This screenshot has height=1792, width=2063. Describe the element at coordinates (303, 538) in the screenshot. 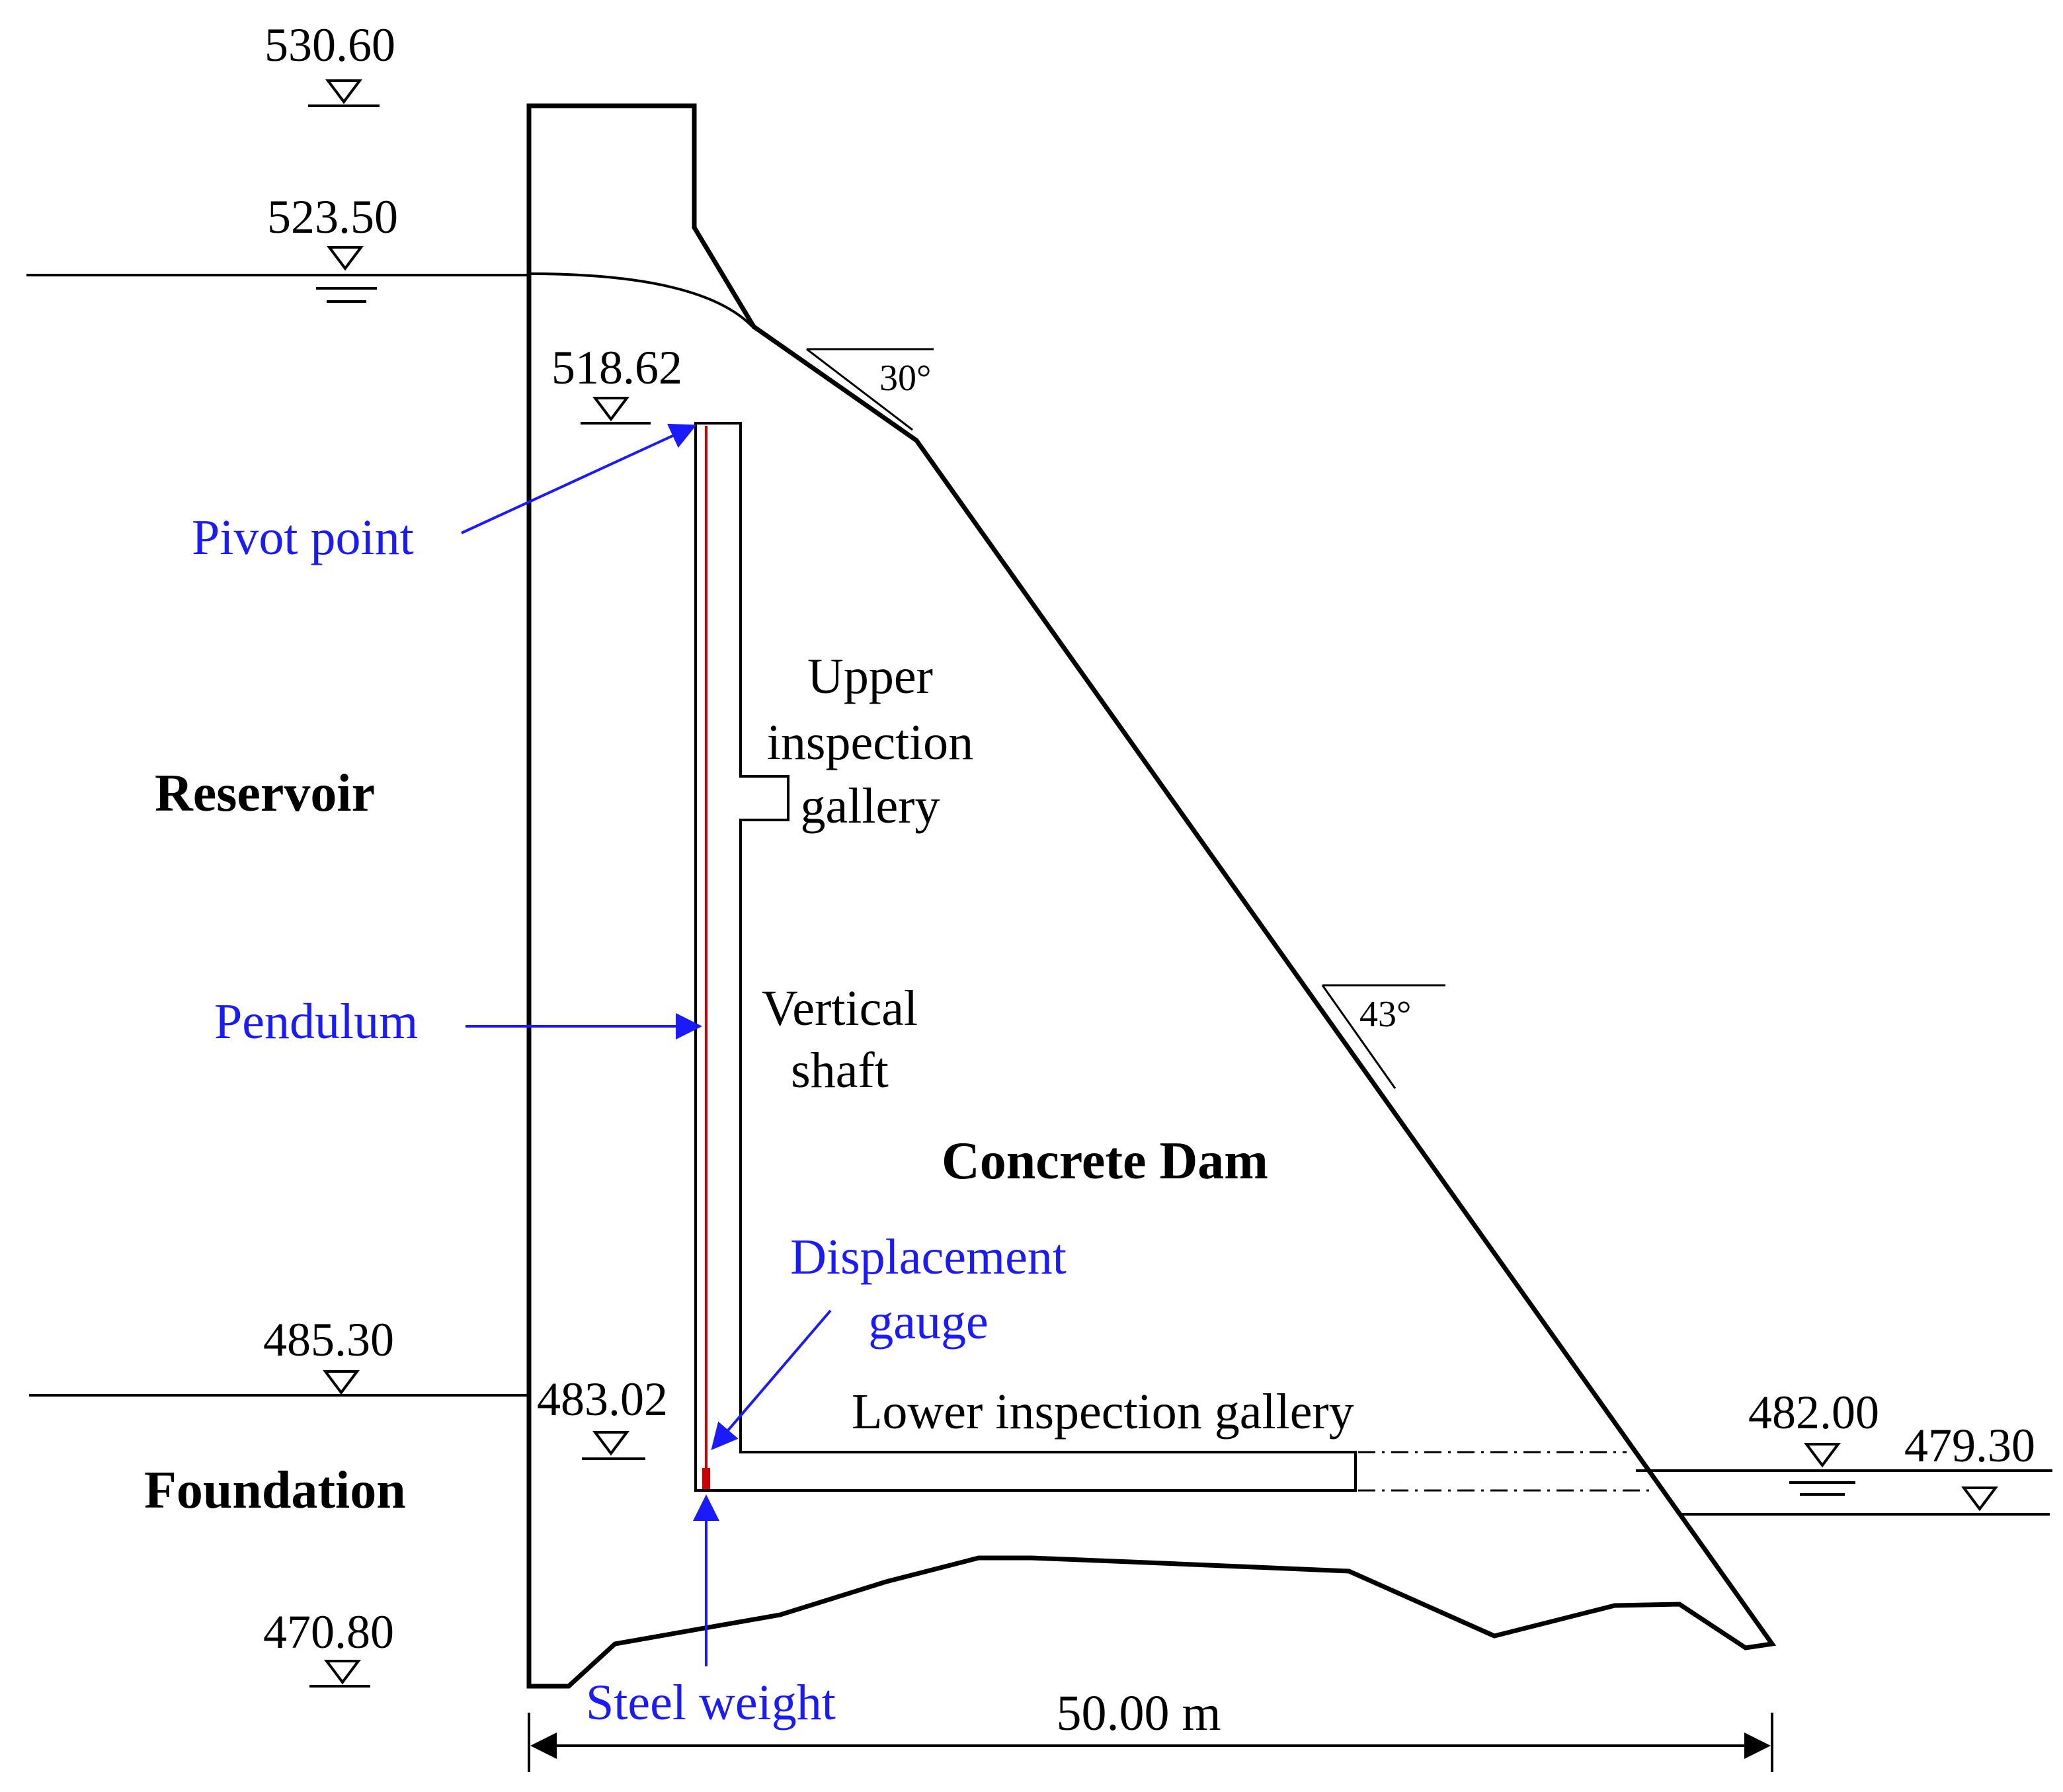

I see `pivot-point-label: Pivot point` at that location.